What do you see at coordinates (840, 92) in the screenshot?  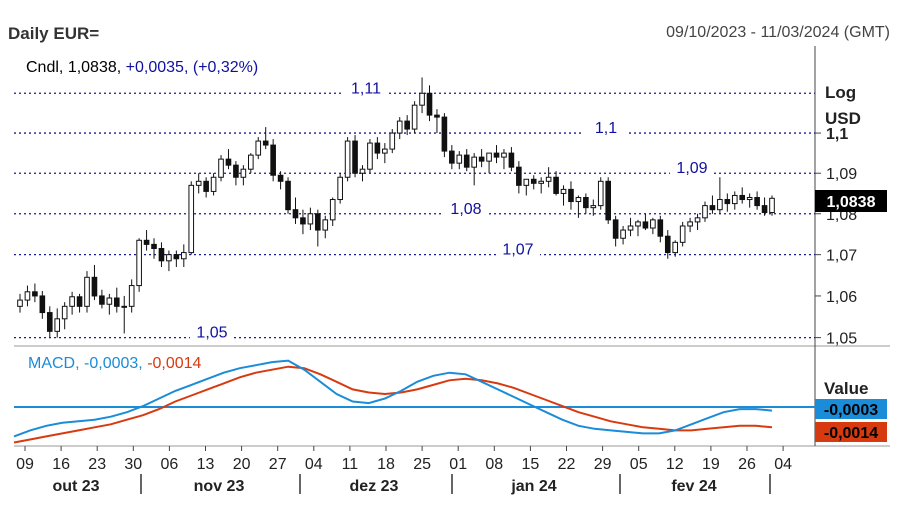 I see `price-axis-title-log: Log` at bounding box center [840, 92].